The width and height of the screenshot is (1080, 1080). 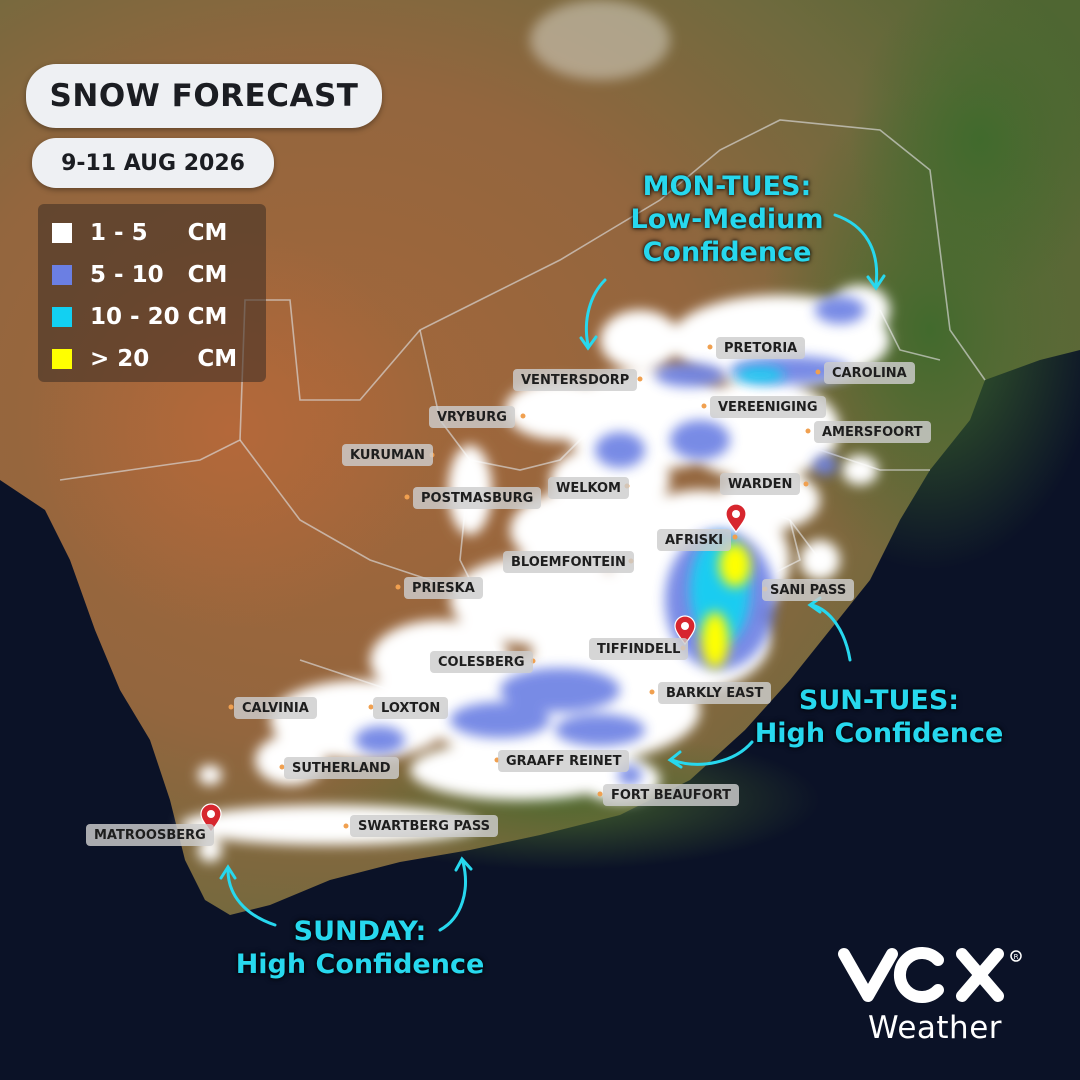 What do you see at coordinates (876, 282) in the screenshot?
I see `arrow-mon-tues-right-head` at bounding box center [876, 282].